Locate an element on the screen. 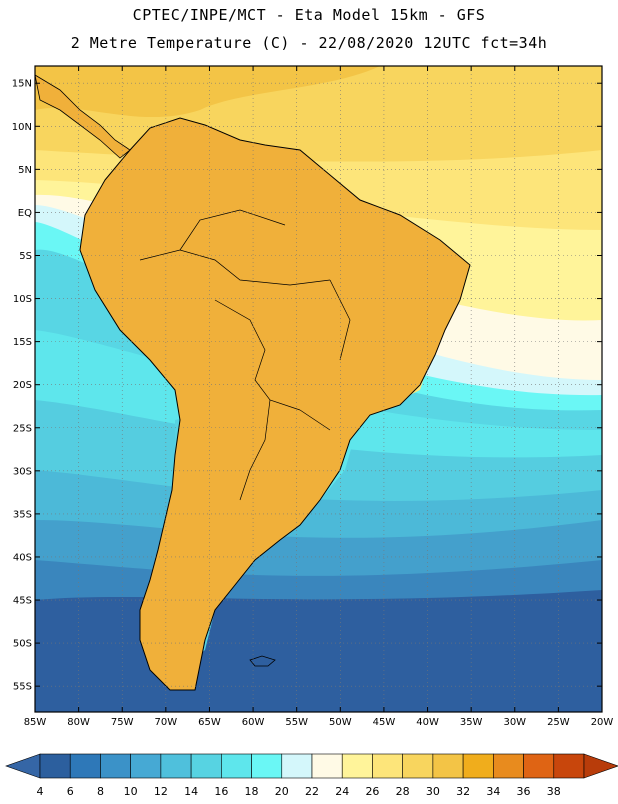 The height and width of the screenshot is (804, 618). lat-tick-label: 10N is located at coordinates (22, 127).